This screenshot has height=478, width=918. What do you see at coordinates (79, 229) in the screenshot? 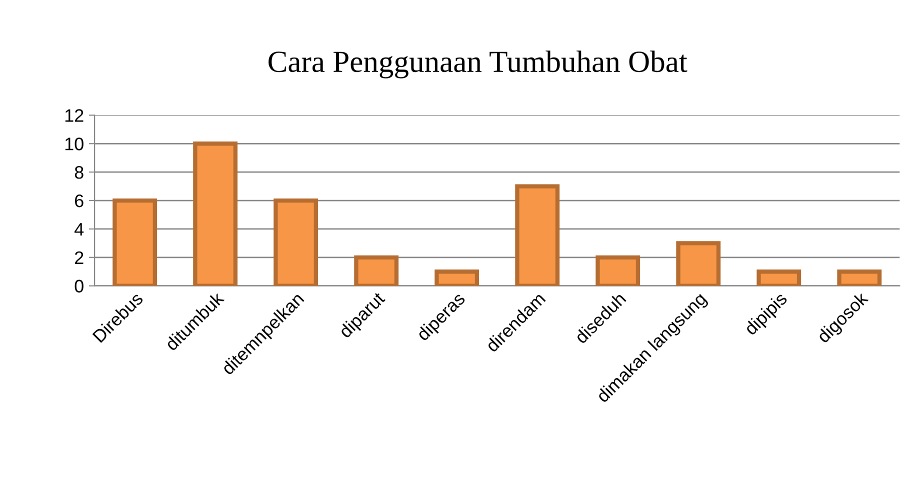
I see `y-tick-label: 4` at bounding box center [79, 229].